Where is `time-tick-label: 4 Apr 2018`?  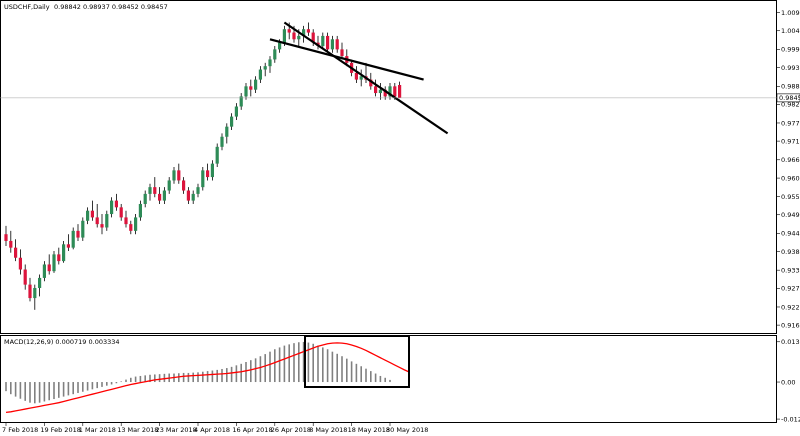
time-tick-label: 4 Apr 2018 is located at coordinates (212, 430).